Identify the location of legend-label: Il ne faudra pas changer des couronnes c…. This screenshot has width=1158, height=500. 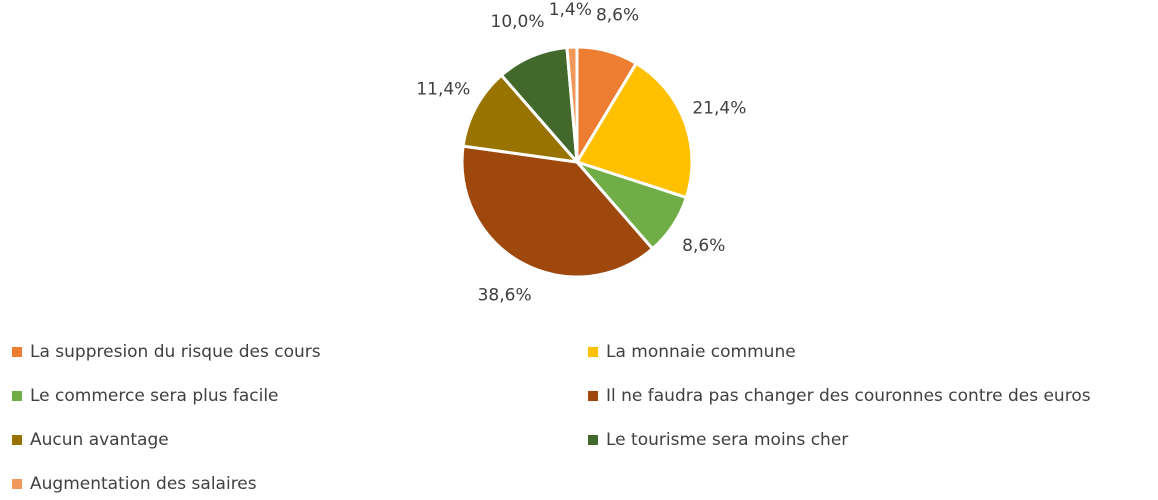
(848, 396).